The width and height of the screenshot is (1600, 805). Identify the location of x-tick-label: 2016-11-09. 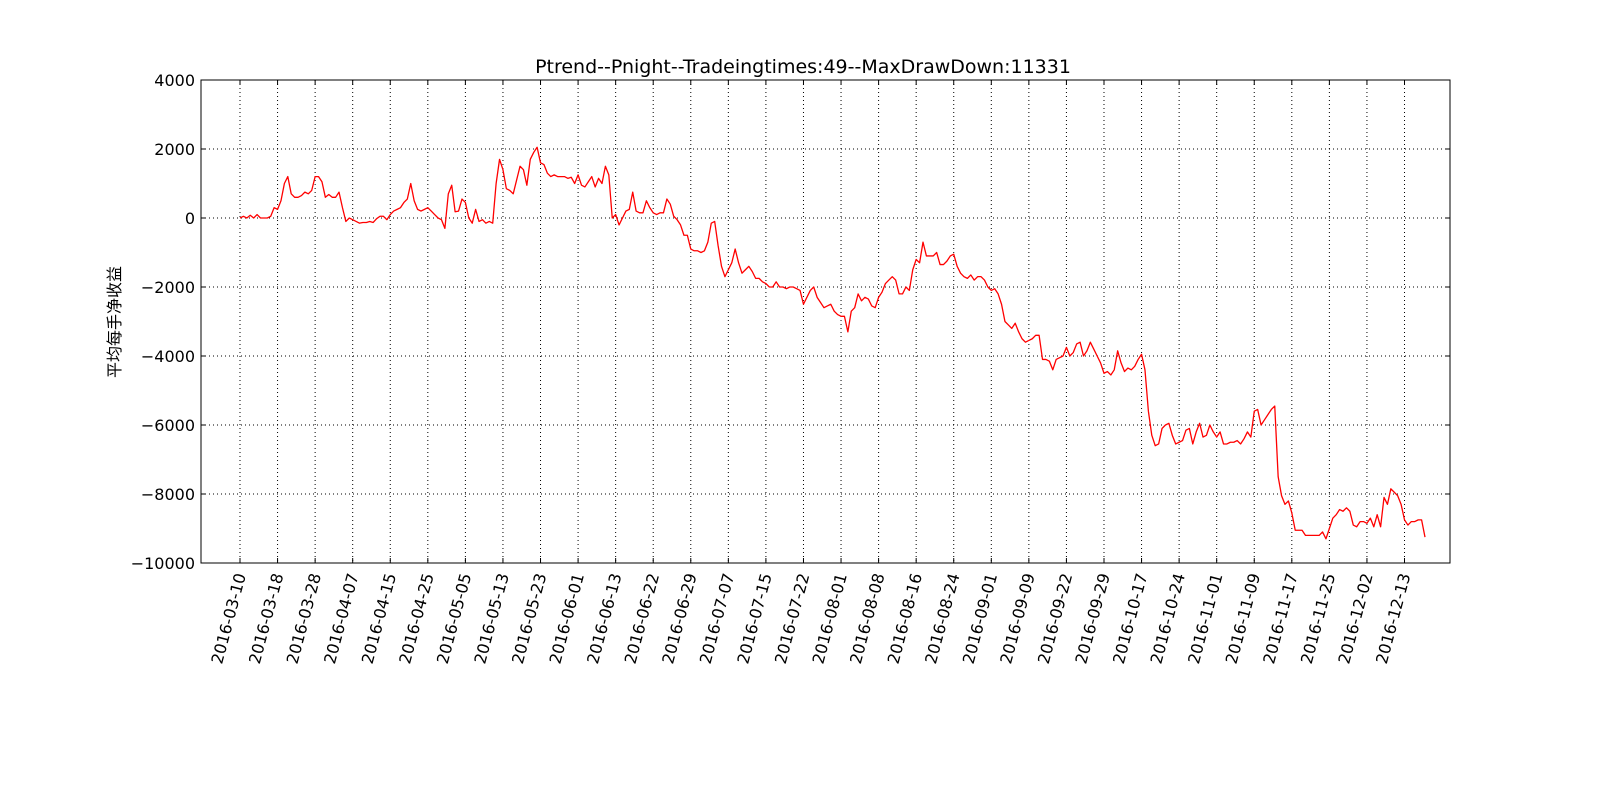
(1243, 618).